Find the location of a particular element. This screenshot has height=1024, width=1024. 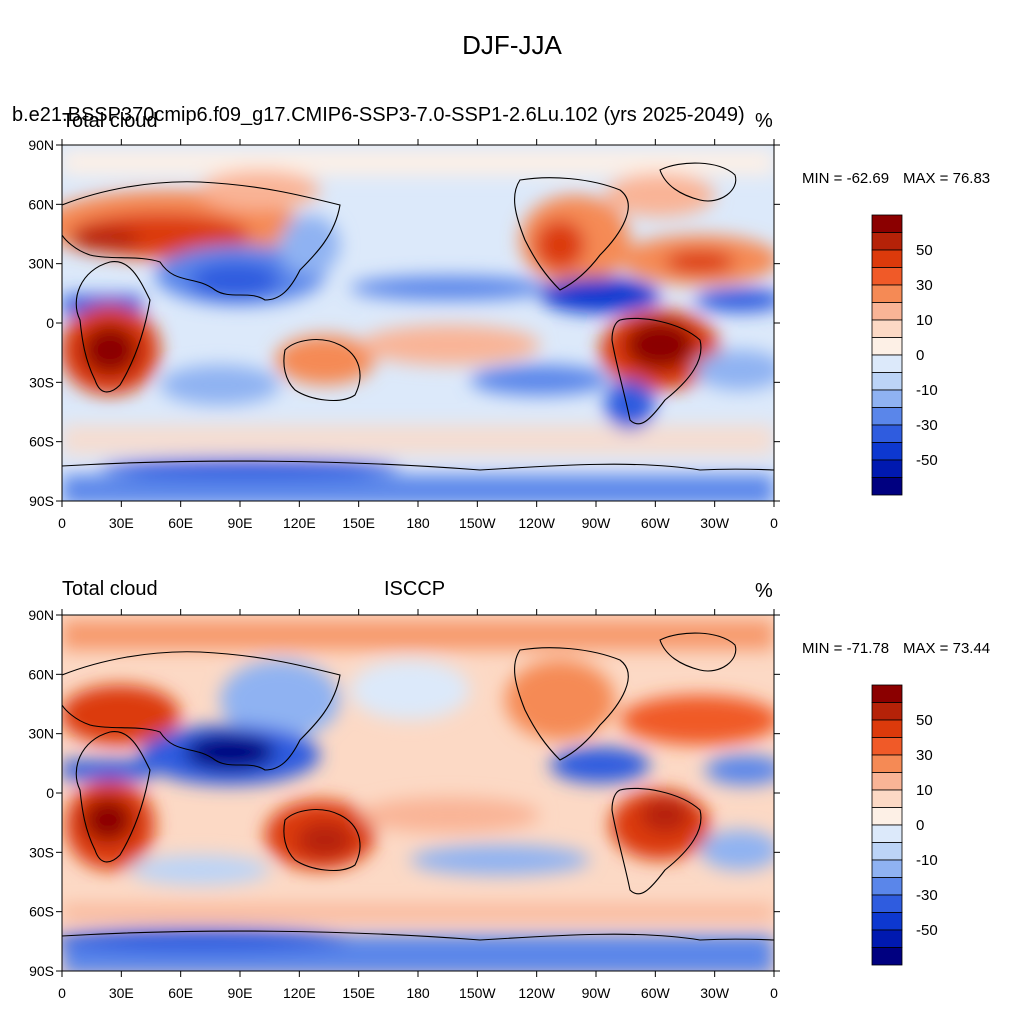

panel-2-colorbar-label: 30 is located at coordinates (924, 755).